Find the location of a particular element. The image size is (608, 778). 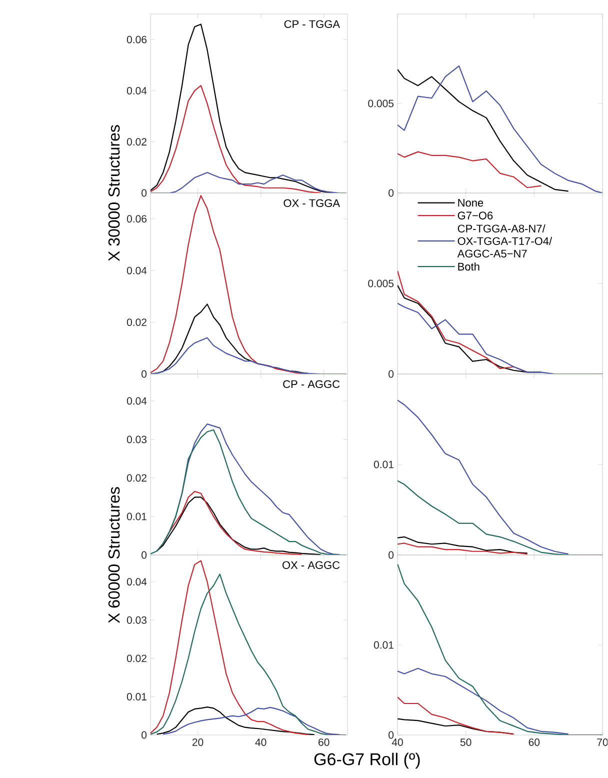

y-axis-title: X 30000 Structures is located at coordinates (114, 193).